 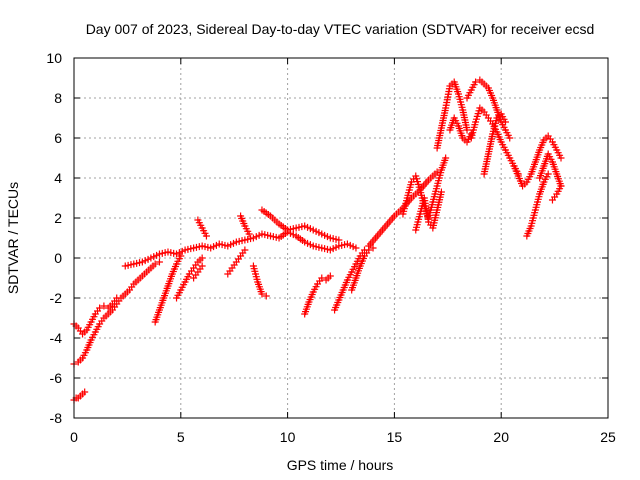 What do you see at coordinates (288, 437) in the screenshot?
I see `x-tick-label: 10` at bounding box center [288, 437].